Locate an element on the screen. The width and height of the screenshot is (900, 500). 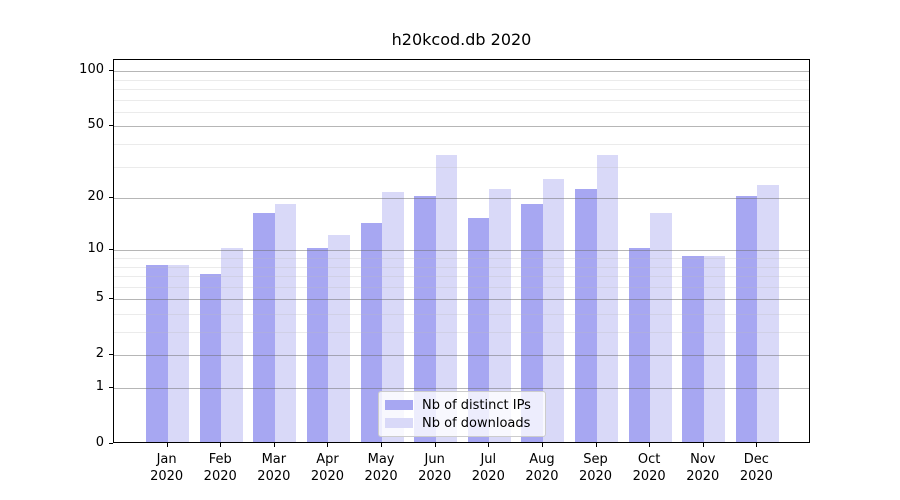
bar-distinct-ips-oct is located at coordinates (639, 345).